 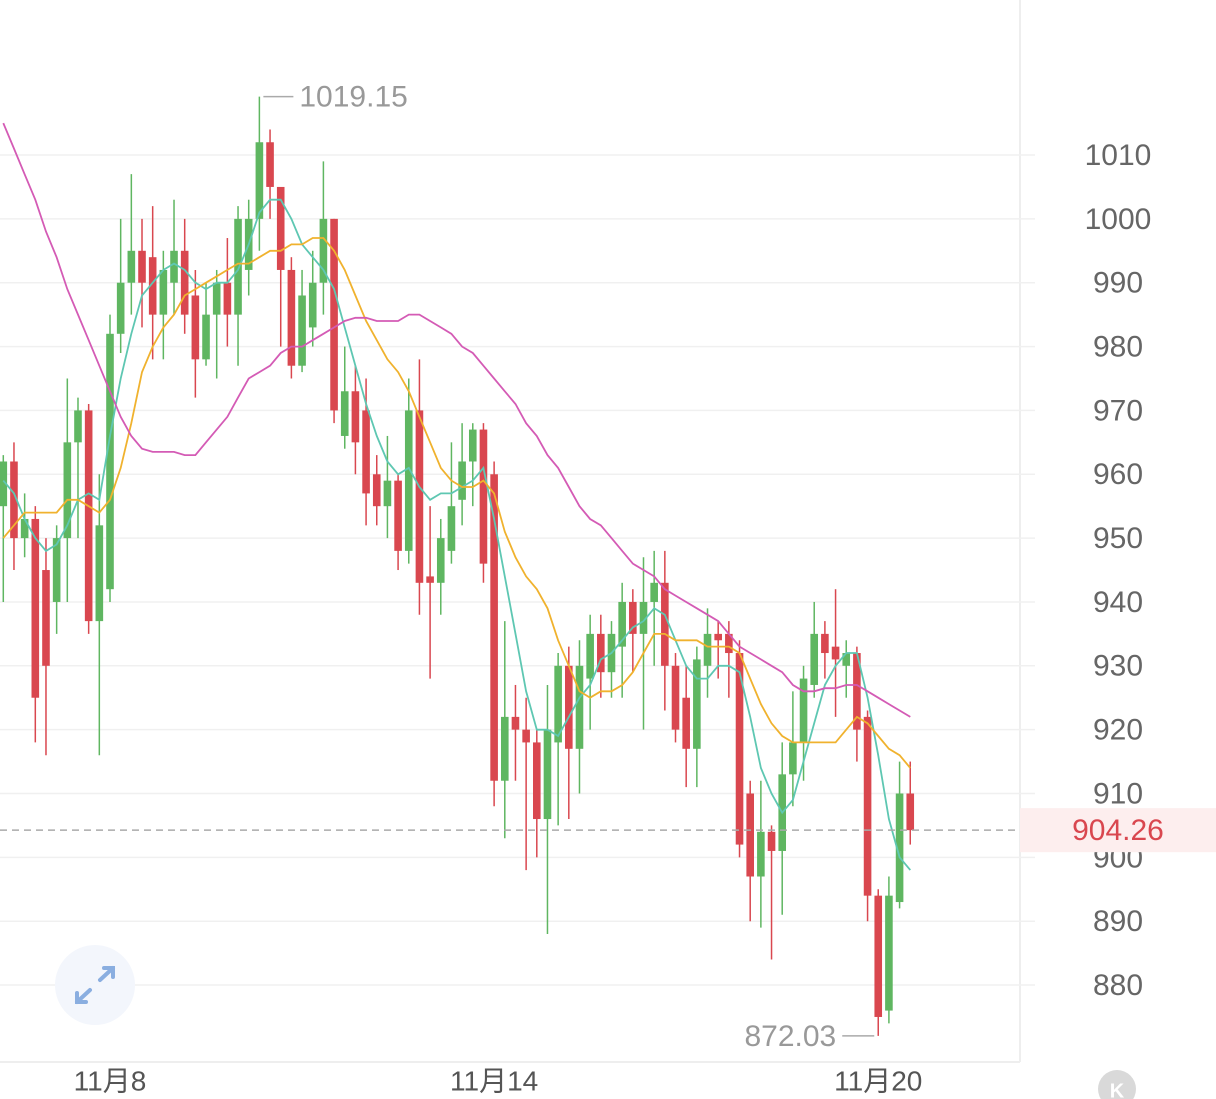 I want to click on x-tick-label: 11月14, so click(x=494, y=1080).